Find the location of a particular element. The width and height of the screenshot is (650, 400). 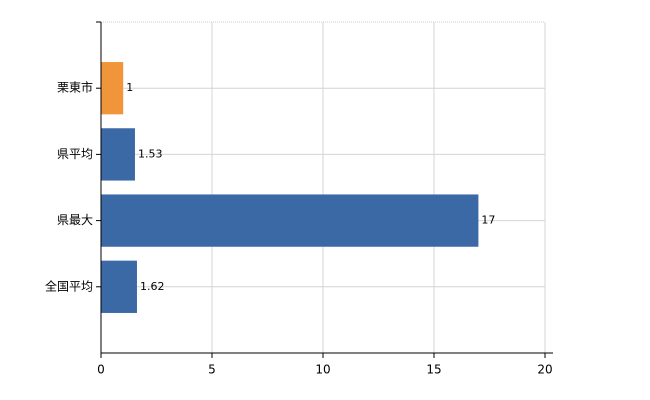

y-tick-label: 県平均 is located at coordinates (75, 154).